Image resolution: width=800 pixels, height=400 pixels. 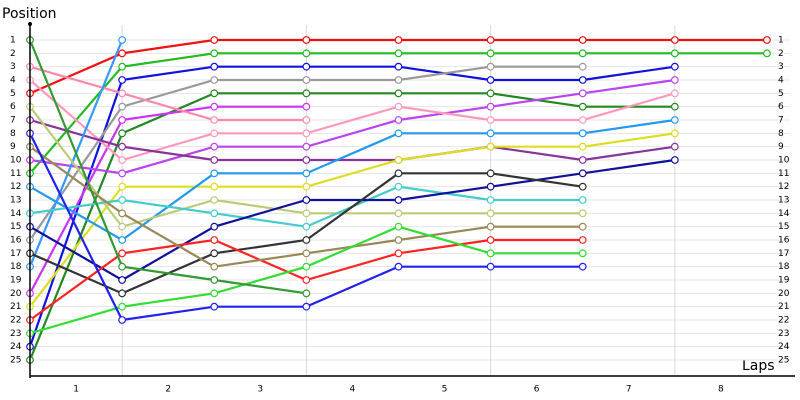 I want to click on y-tick-label: 9, so click(x=13, y=147).